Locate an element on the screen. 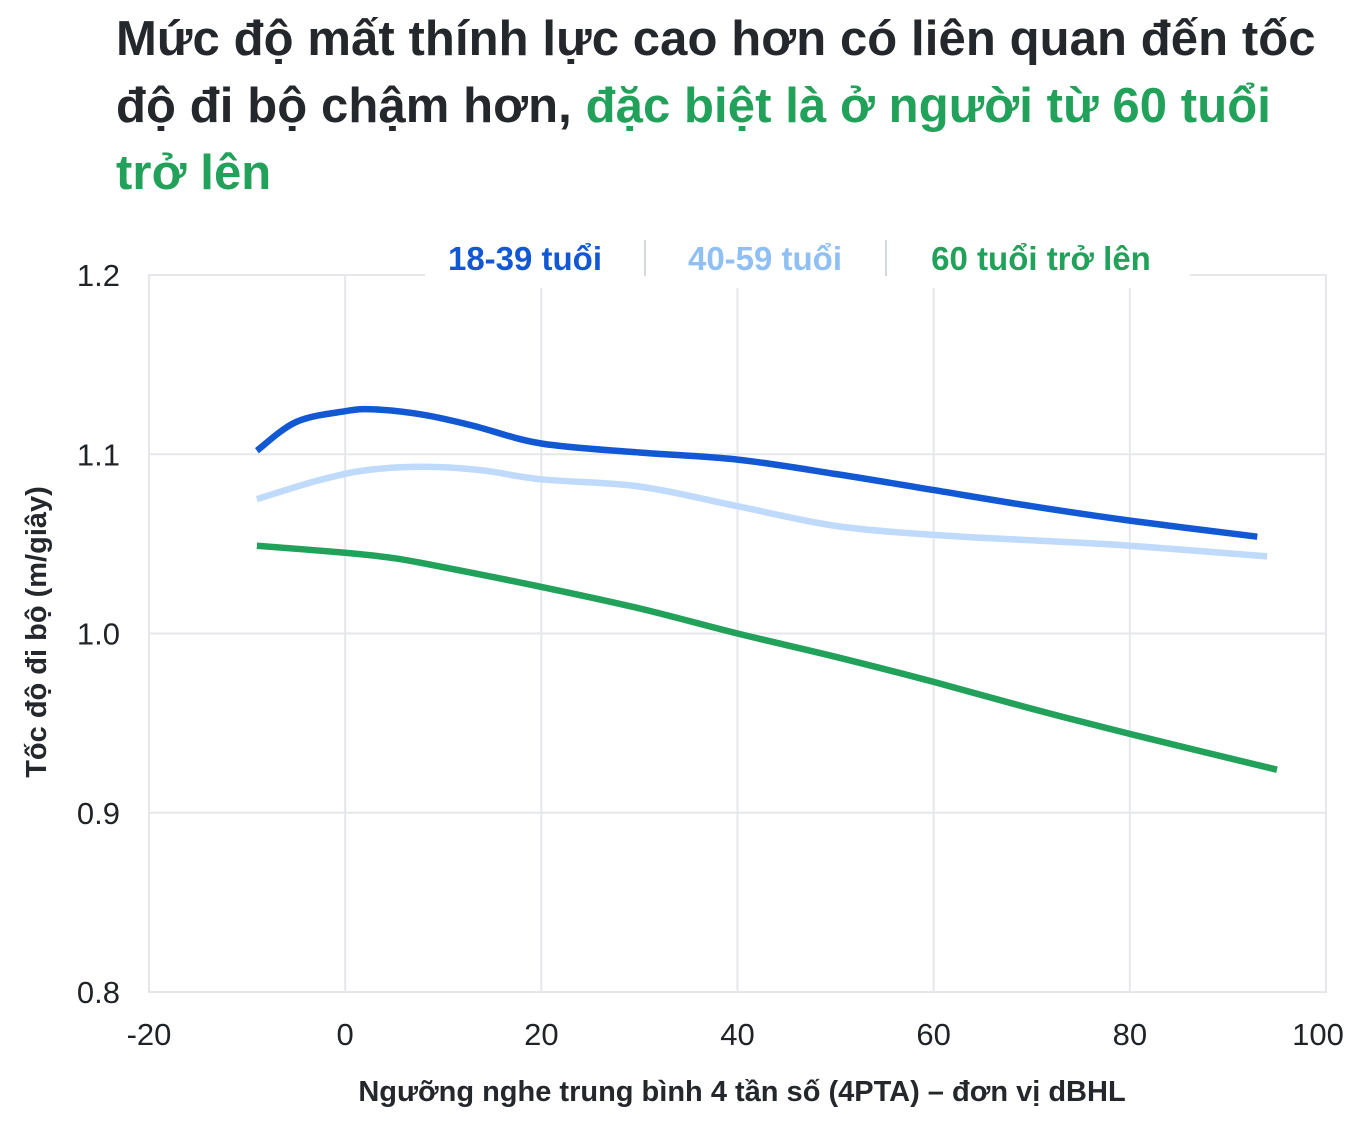 This screenshot has width=1363, height=1129. x-tick-label: 100 is located at coordinates (1318, 1034).